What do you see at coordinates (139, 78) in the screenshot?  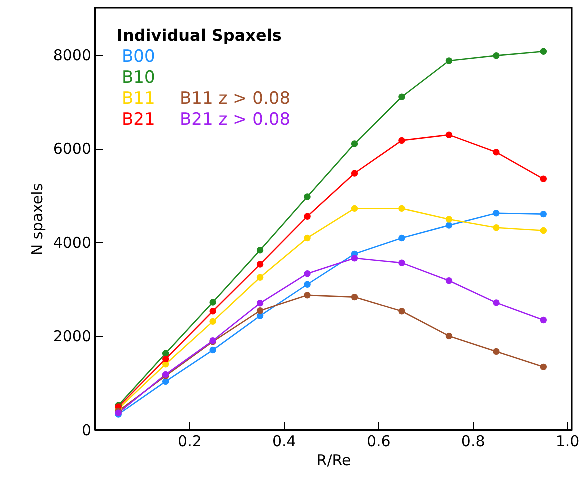 I see `text: B10` at bounding box center [139, 78].